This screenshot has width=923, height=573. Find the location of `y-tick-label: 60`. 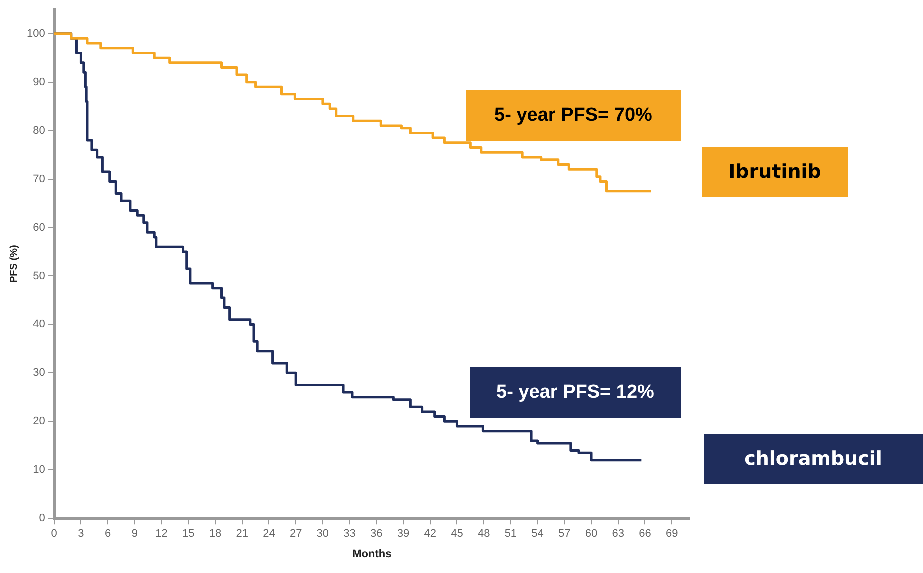

y-tick-label: 60 is located at coordinates (39, 228).